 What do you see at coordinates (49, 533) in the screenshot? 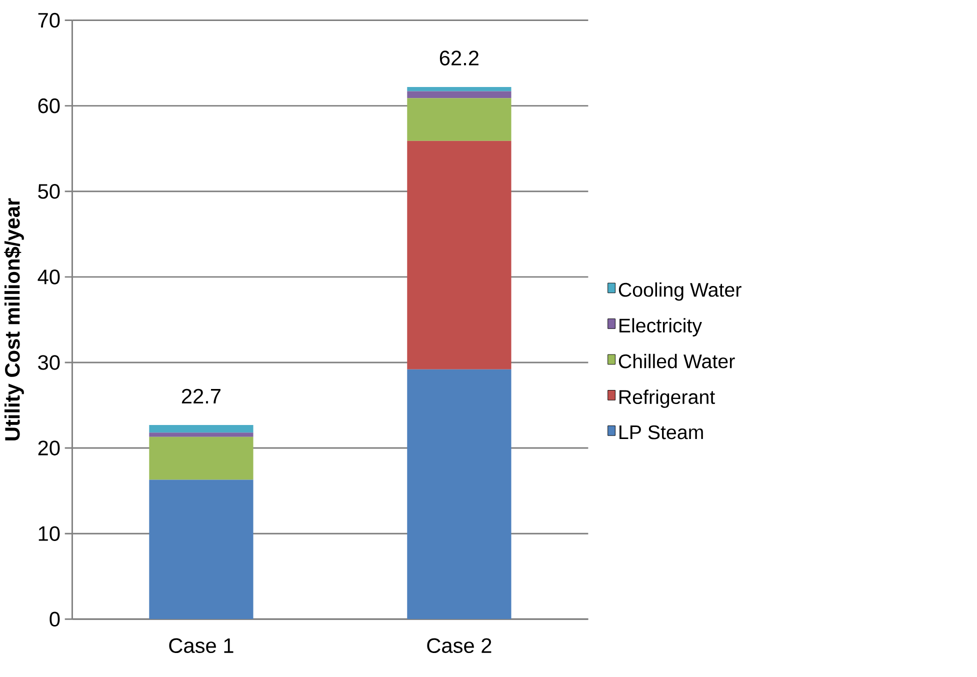
I see `y-tick-label: 10` at bounding box center [49, 533].